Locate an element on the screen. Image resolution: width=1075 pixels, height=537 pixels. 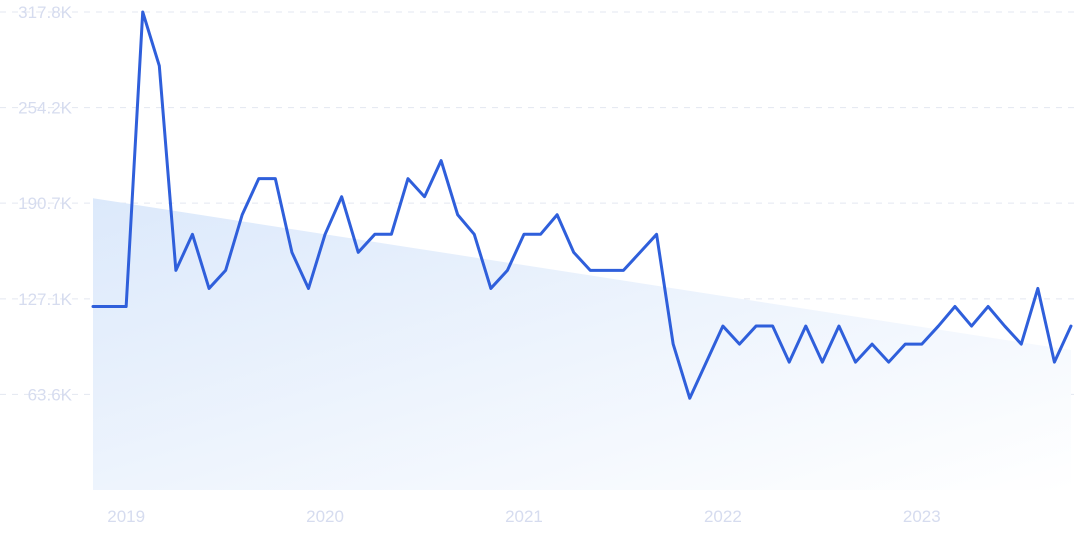
x-tick-label: 2021 is located at coordinates (524, 516).